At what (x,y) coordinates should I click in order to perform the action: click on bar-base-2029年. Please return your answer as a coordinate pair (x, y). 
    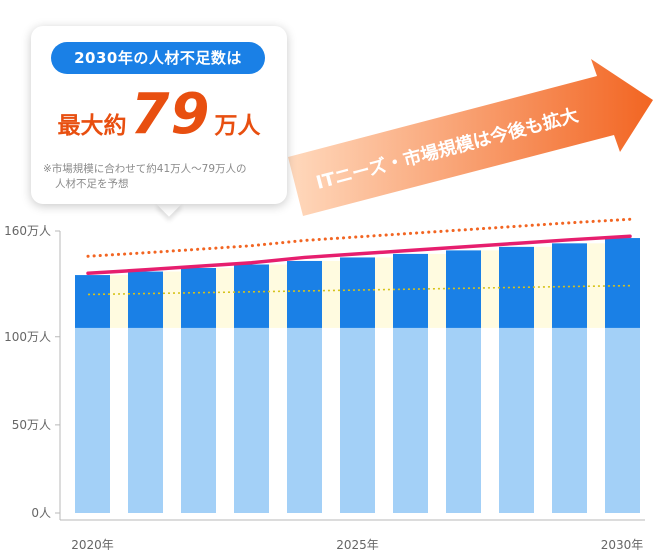
    Looking at the image, I should click on (569, 420).